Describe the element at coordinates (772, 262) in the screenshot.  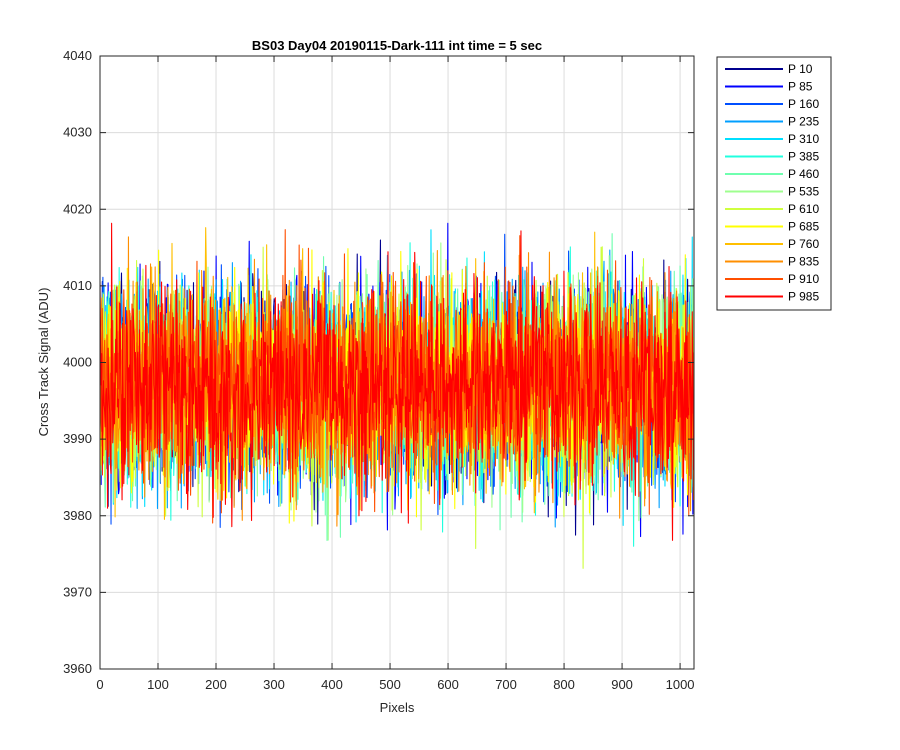
I see `legend-item: P 835` at that location.